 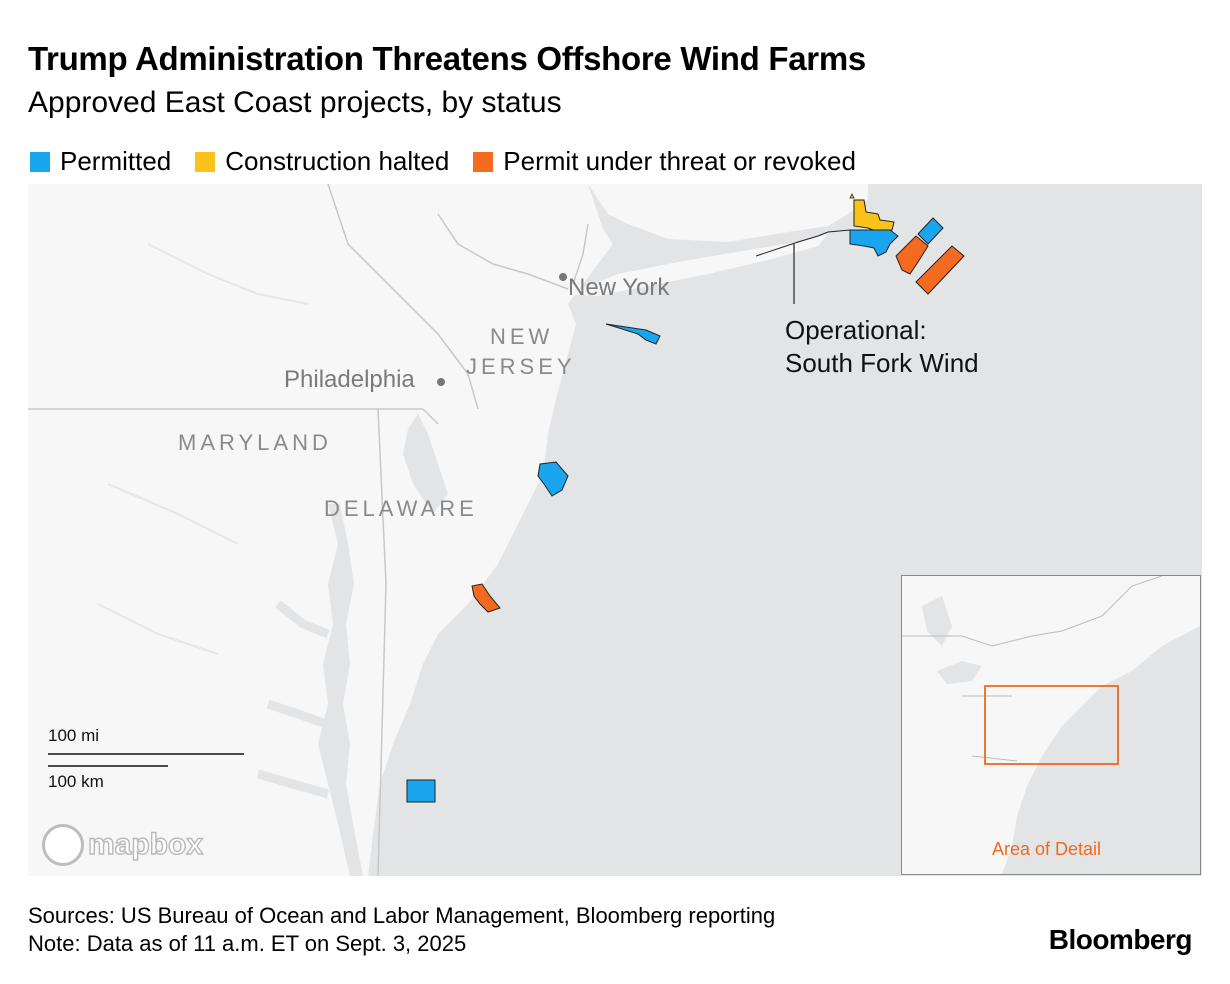 What do you see at coordinates (255, 442) in the screenshot?
I see `state-label-maryland: MARYLAND` at bounding box center [255, 442].